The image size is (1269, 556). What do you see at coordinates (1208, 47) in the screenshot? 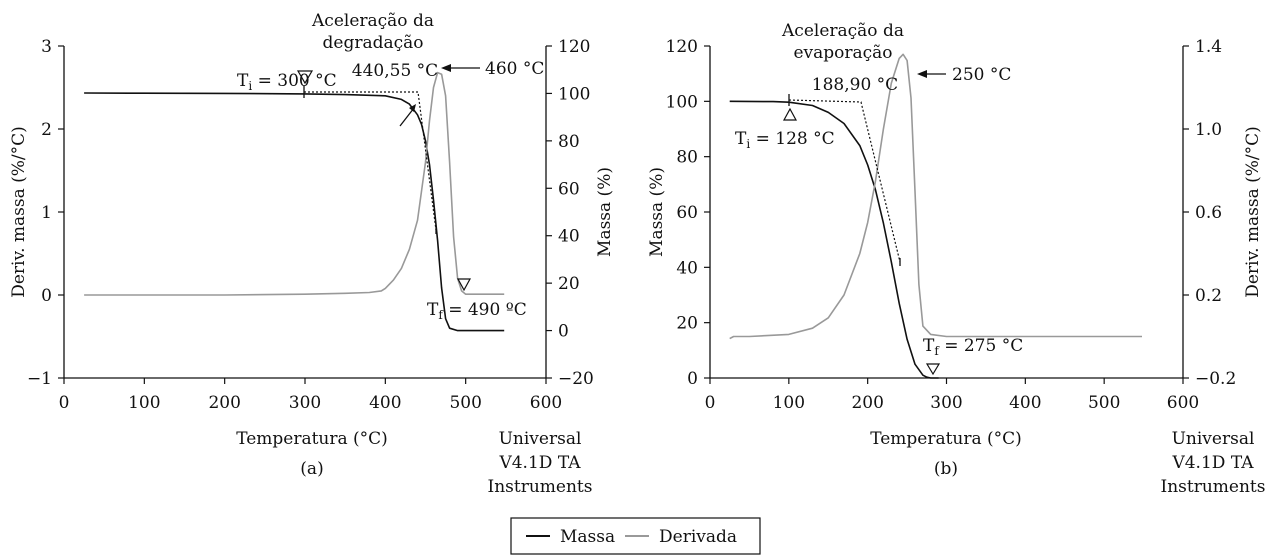
I see `y-right-tick-label: 1.4` at bounding box center [1208, 47].